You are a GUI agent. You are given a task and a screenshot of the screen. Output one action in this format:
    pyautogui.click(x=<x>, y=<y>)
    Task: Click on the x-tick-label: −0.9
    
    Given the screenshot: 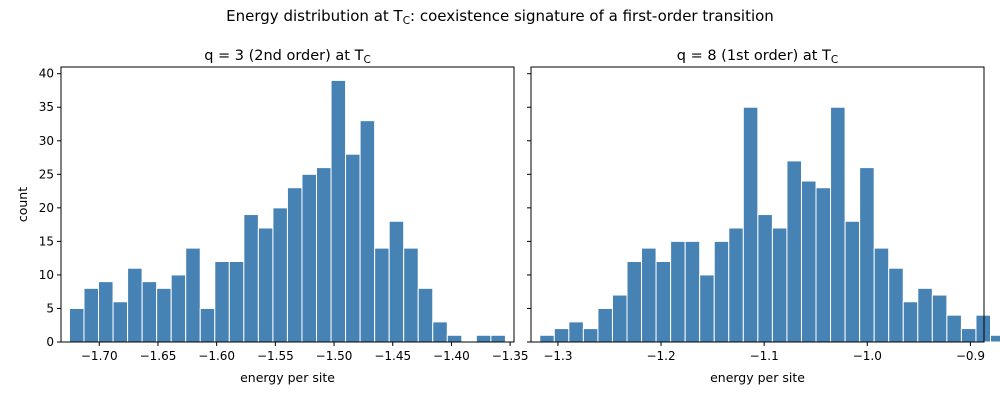 What is the action you would take?
    pyautogui.click(x=970, y=356)
    